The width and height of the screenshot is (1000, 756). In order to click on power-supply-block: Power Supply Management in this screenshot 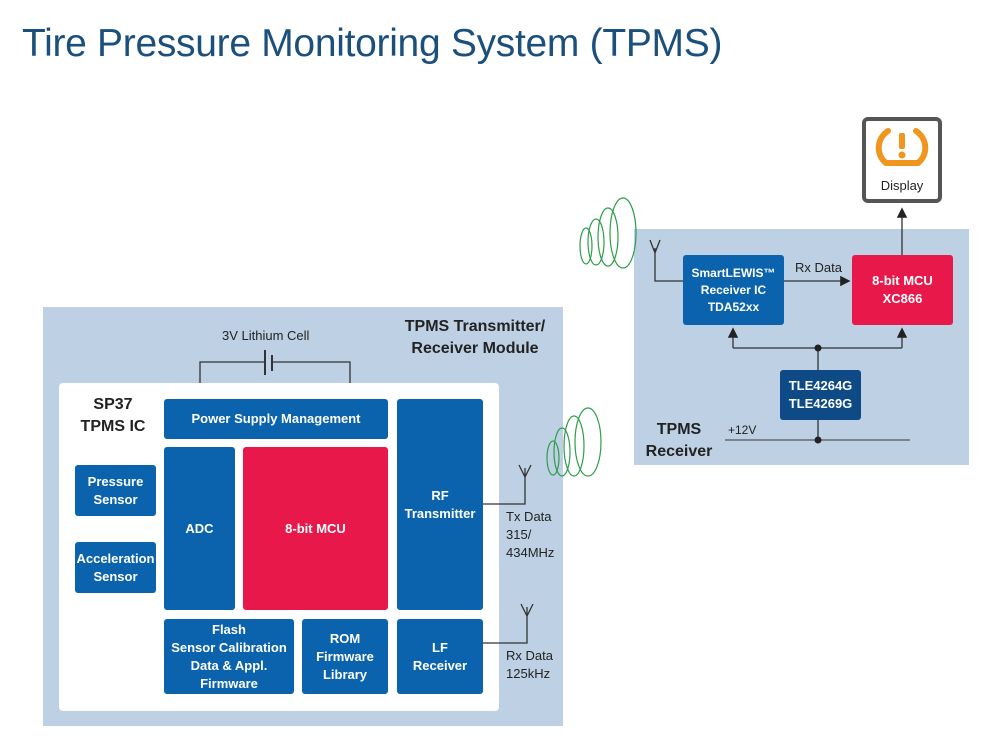, I will do `click(276, 419)`.